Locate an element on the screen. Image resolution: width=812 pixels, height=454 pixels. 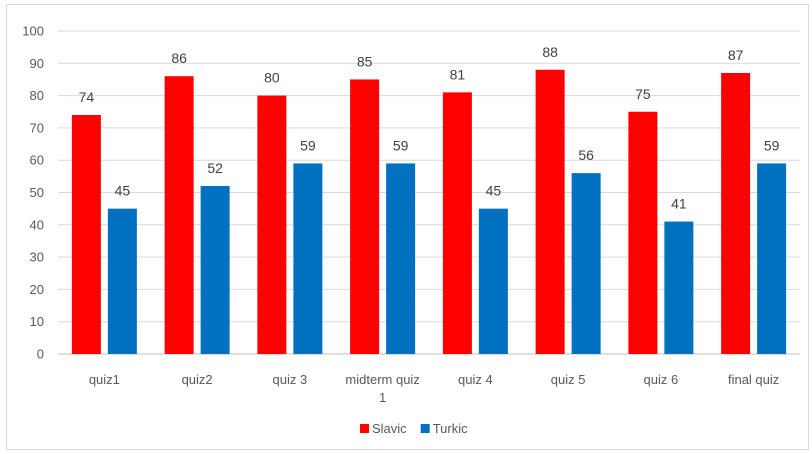
y-tick-label: 0 is located at coordinates (40, 354).